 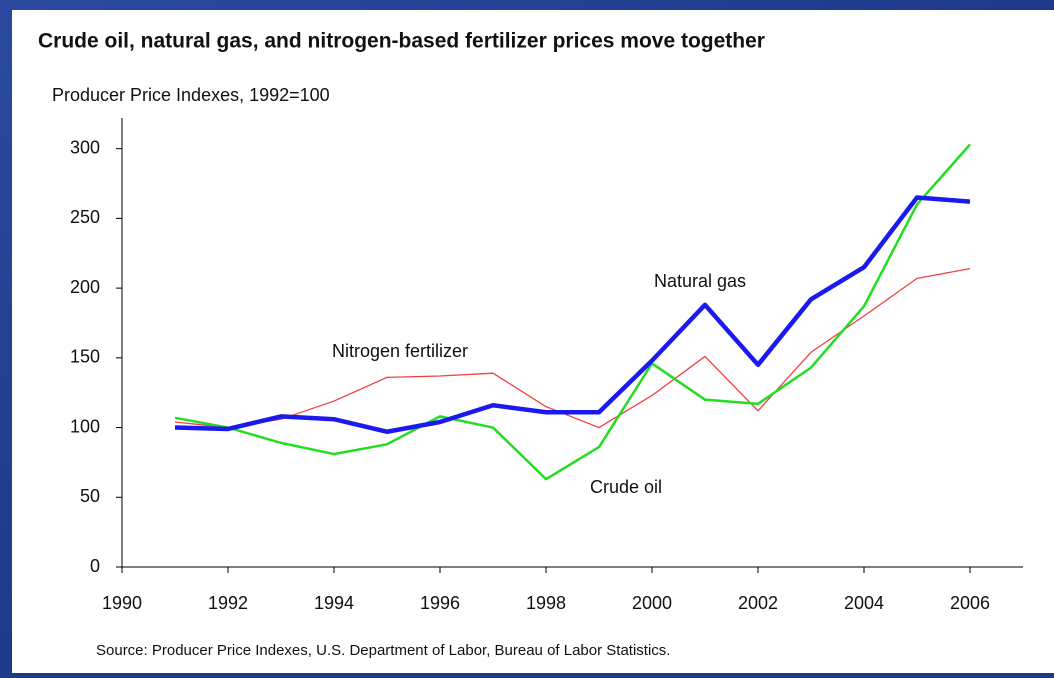 What do you see at coordinates (85, 217) in the screenshot?
I see `y-tick-label: 250` at bounding box center [85, 217].